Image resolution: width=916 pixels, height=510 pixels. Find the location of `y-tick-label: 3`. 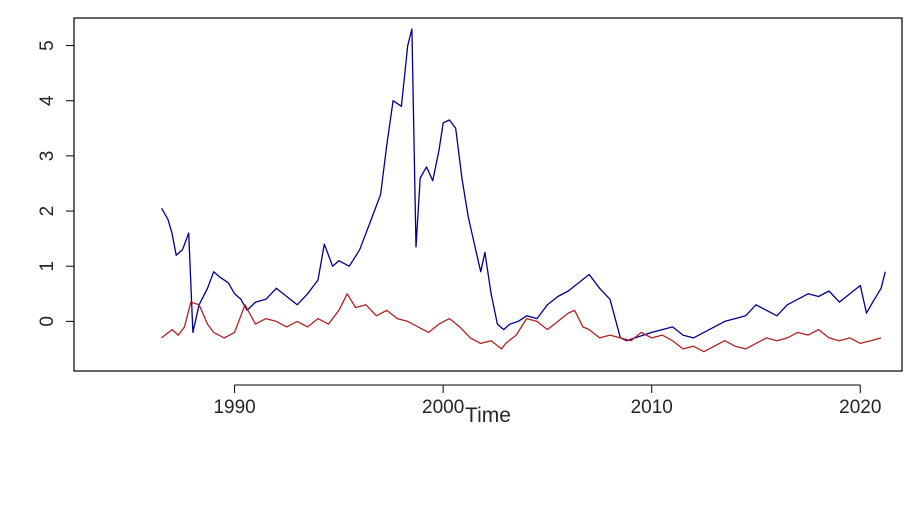

y-tick-label: 3 is located at coordinates (47, 156).